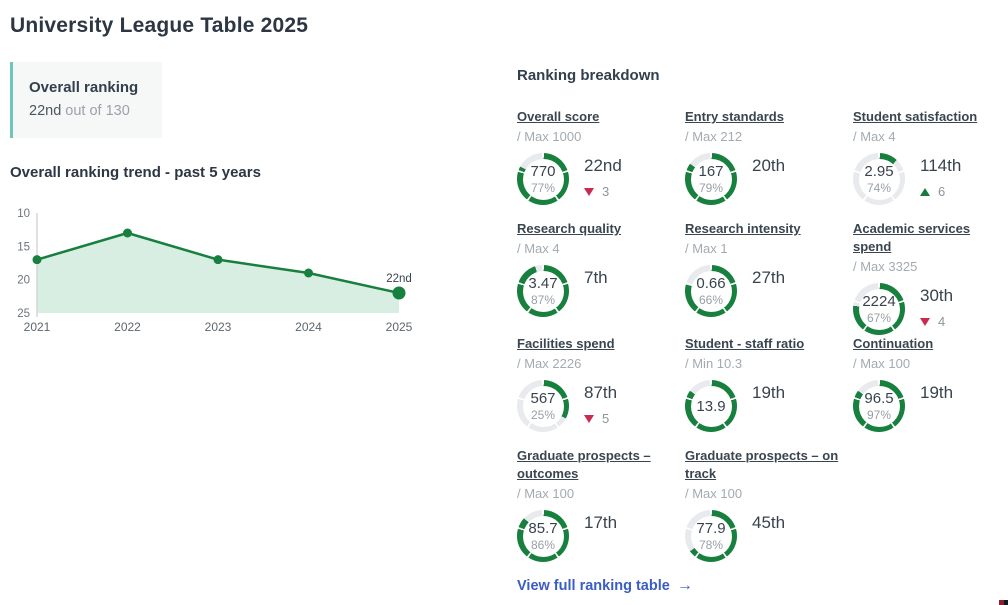  Describe the element at coordinates (84, 87) in the screenshot. I see `overall-ranking-title: Overall ranking` at that location.